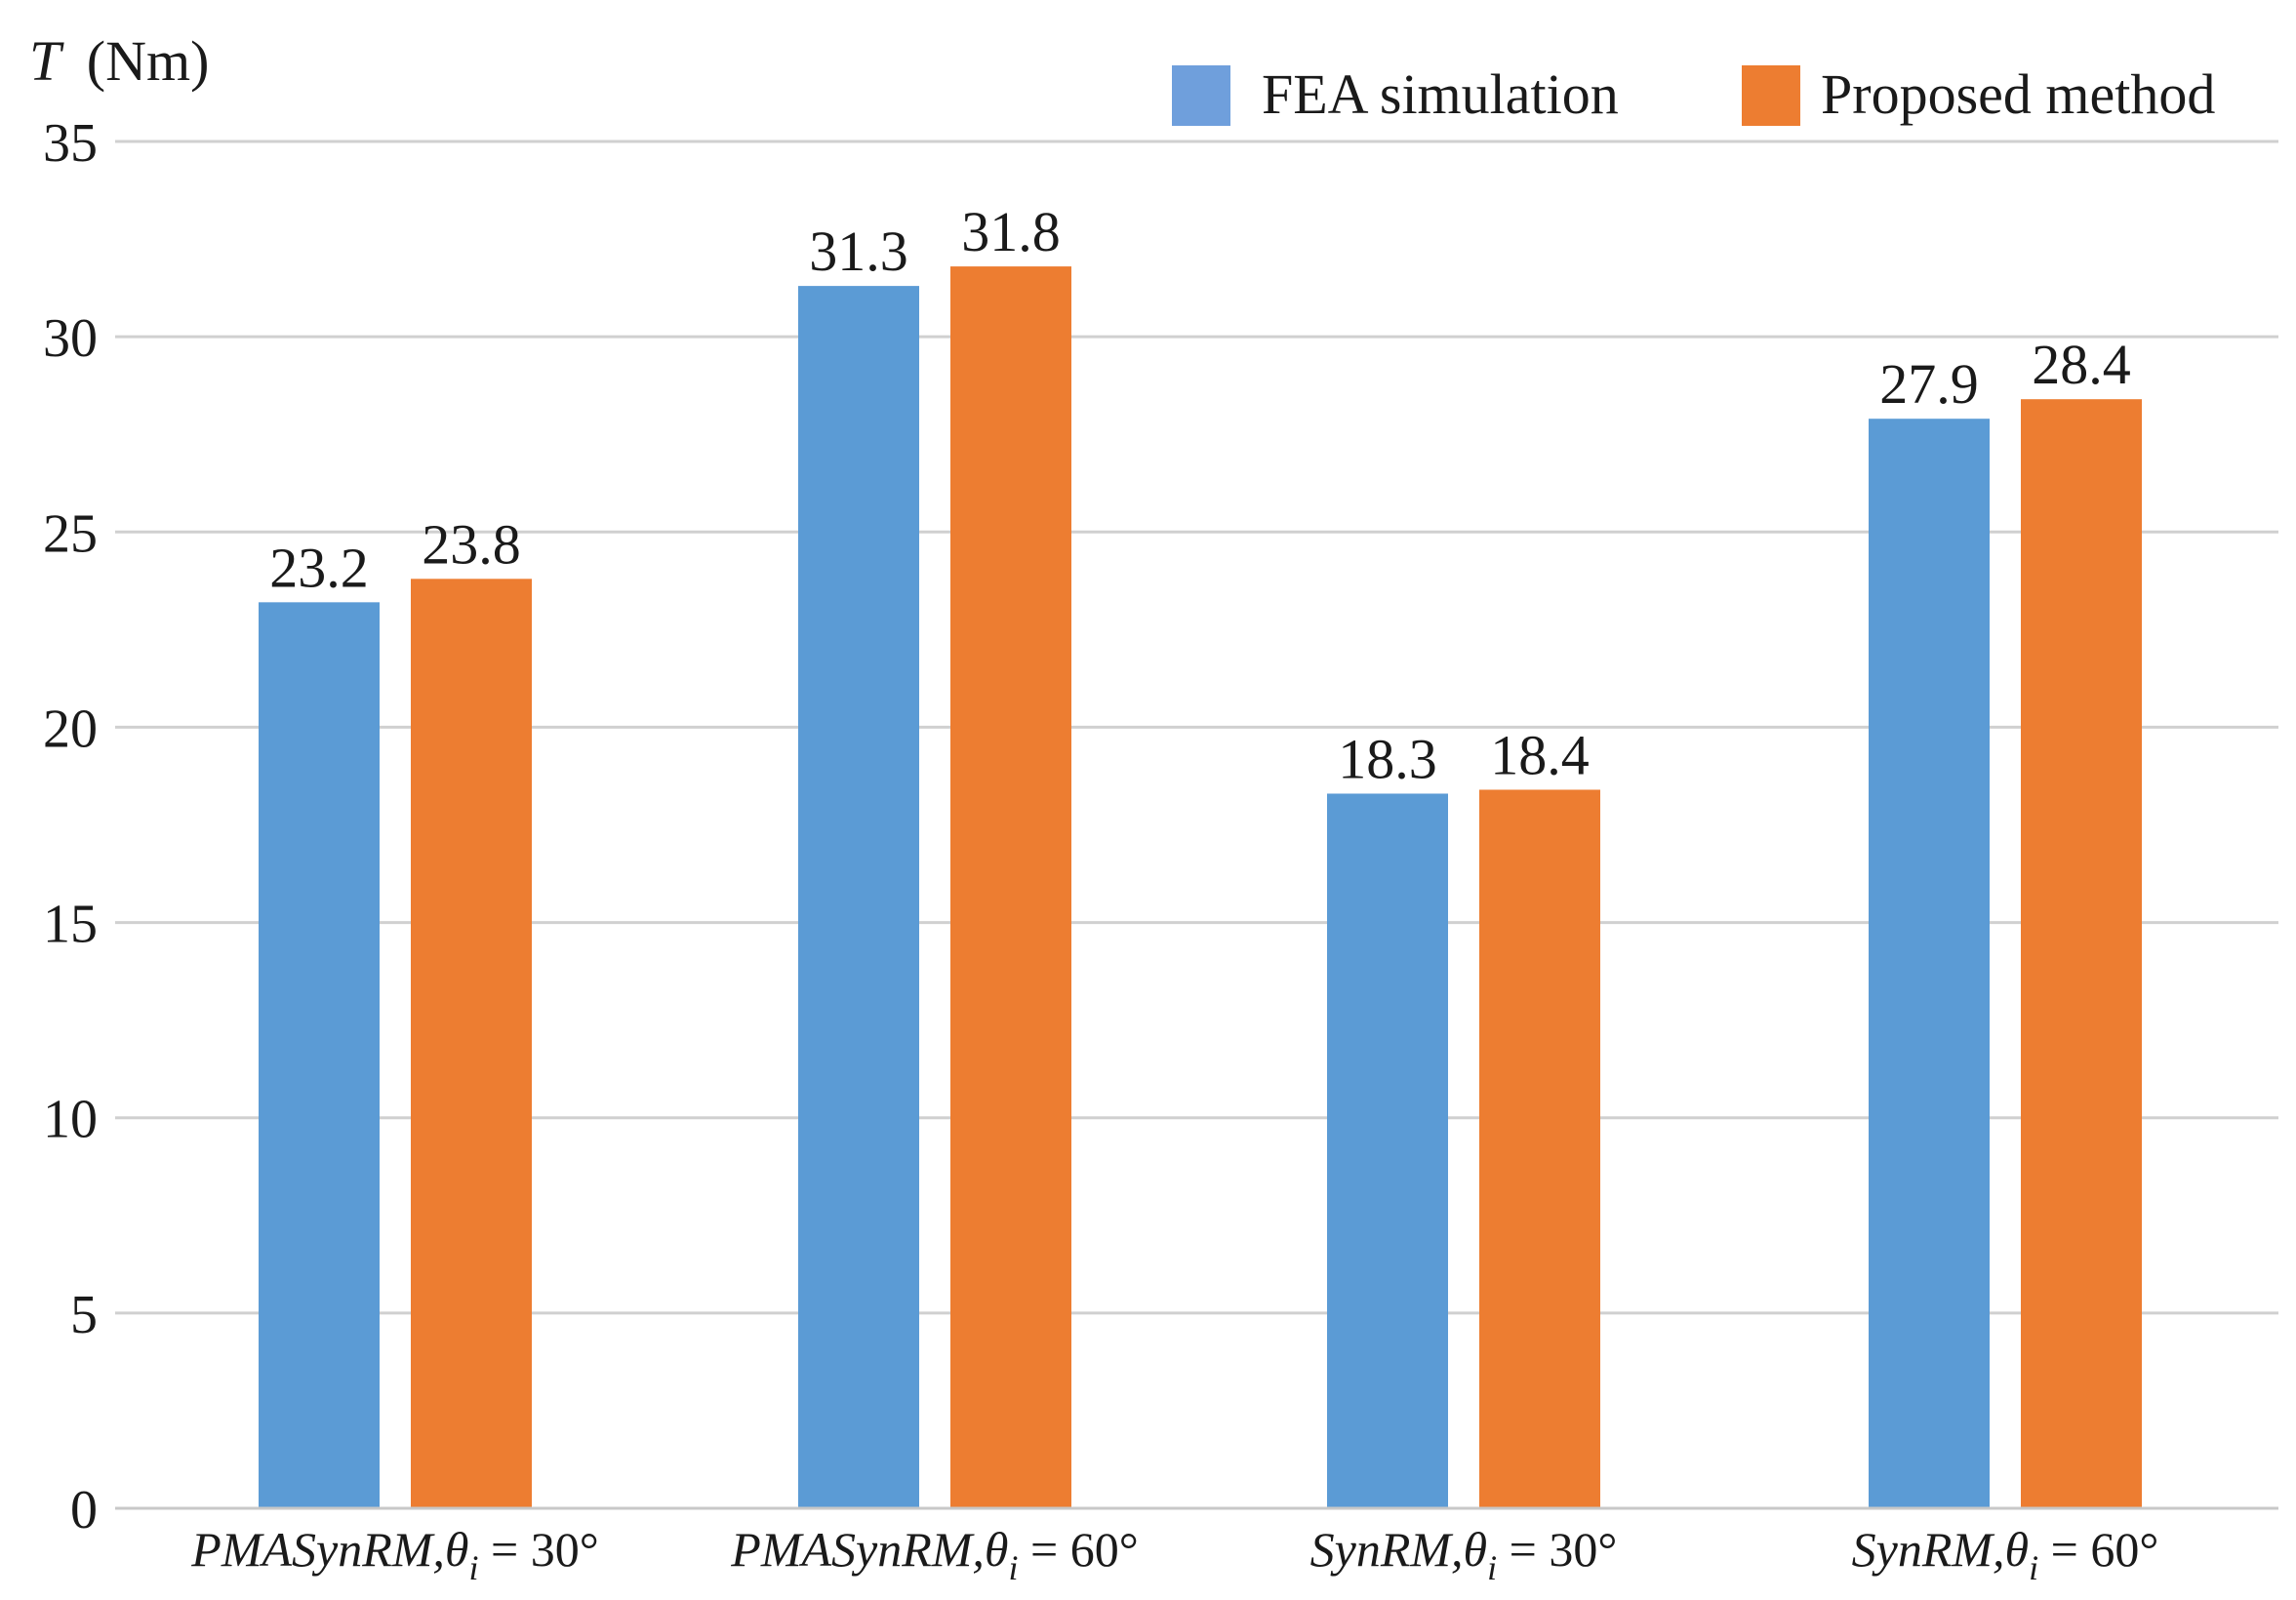 This screenshot has height=1600, width=2296. I want to click on data-label: 18.4, so click(1540, 754).